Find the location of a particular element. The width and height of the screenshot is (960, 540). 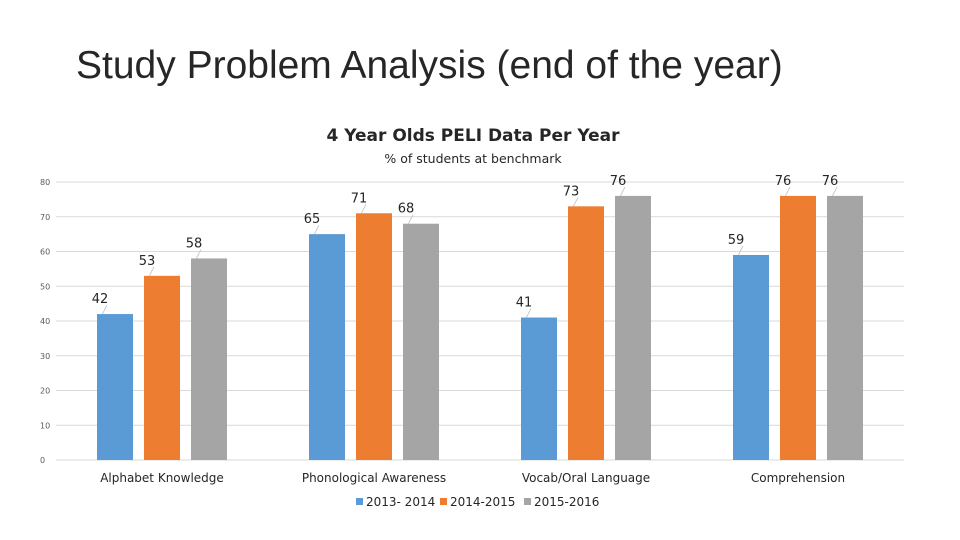

y-tick-label: 80 is located at coordinates (45, 182).